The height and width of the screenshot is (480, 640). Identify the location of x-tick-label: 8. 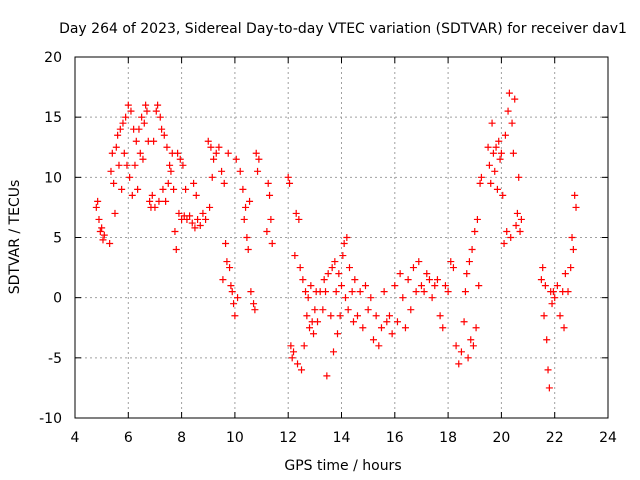
(181, 438).